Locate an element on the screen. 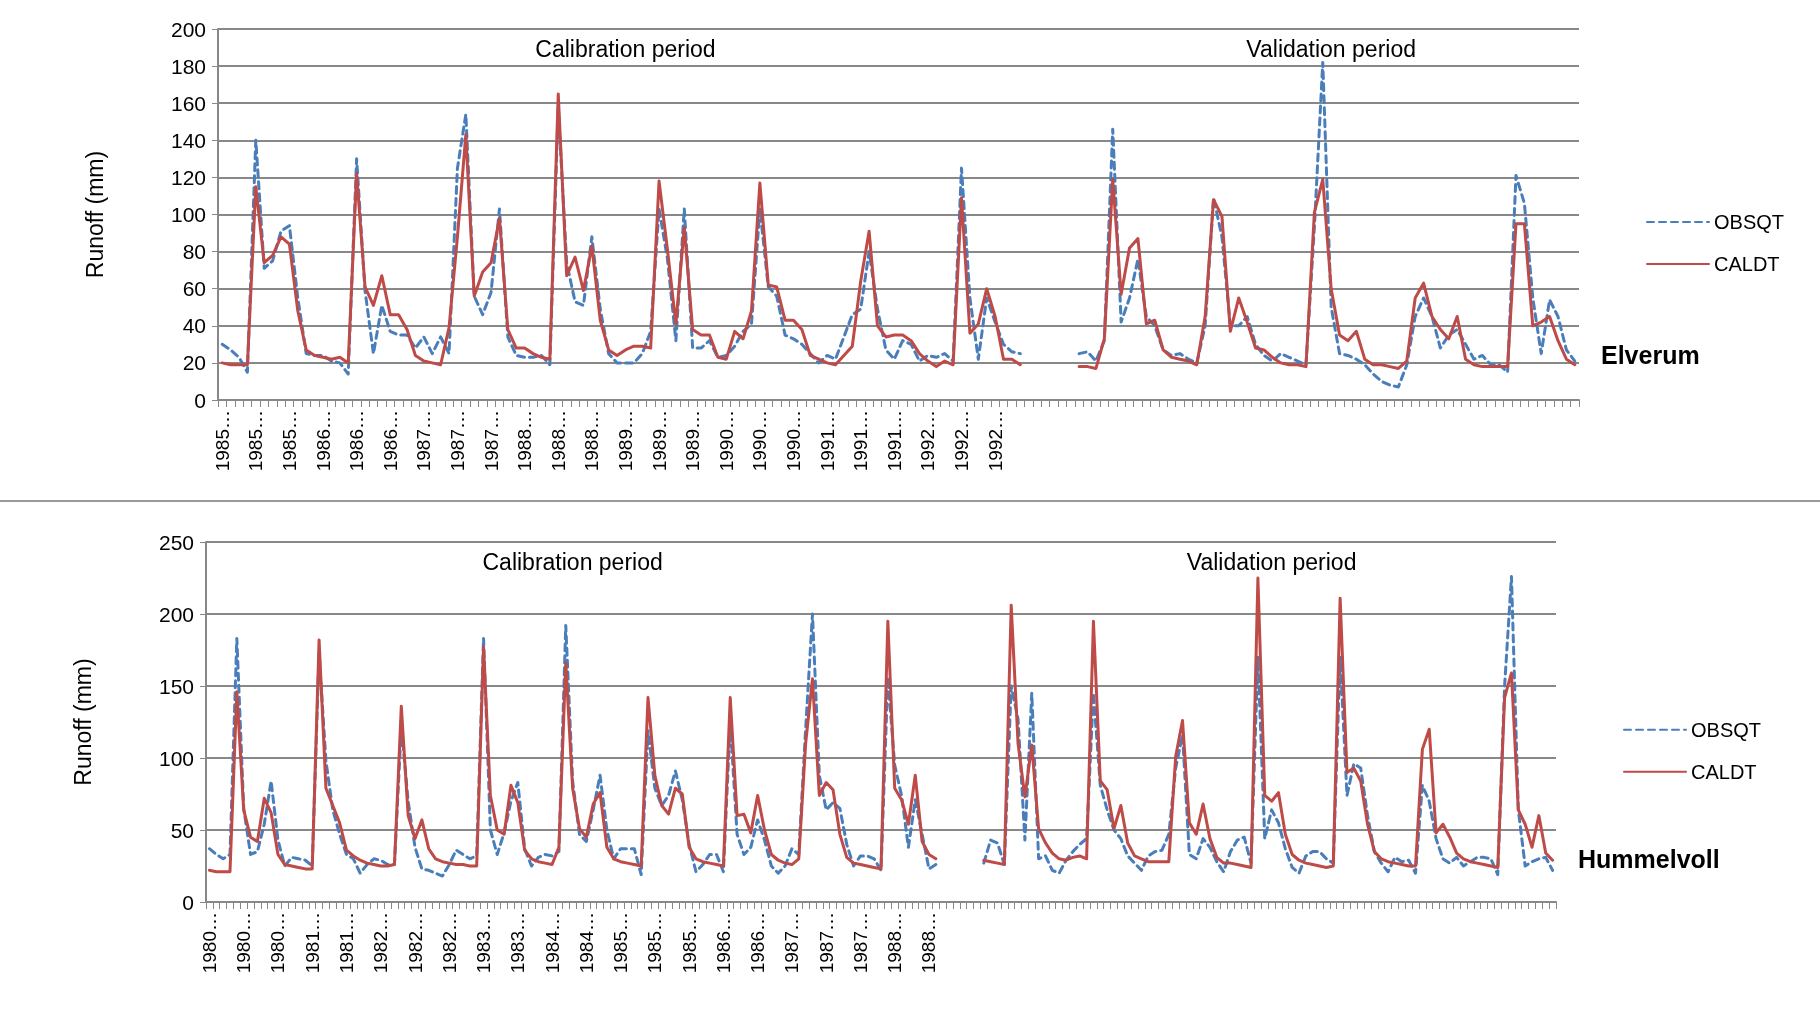  y-tick-label: 140 is located at coordinates (188, 140).